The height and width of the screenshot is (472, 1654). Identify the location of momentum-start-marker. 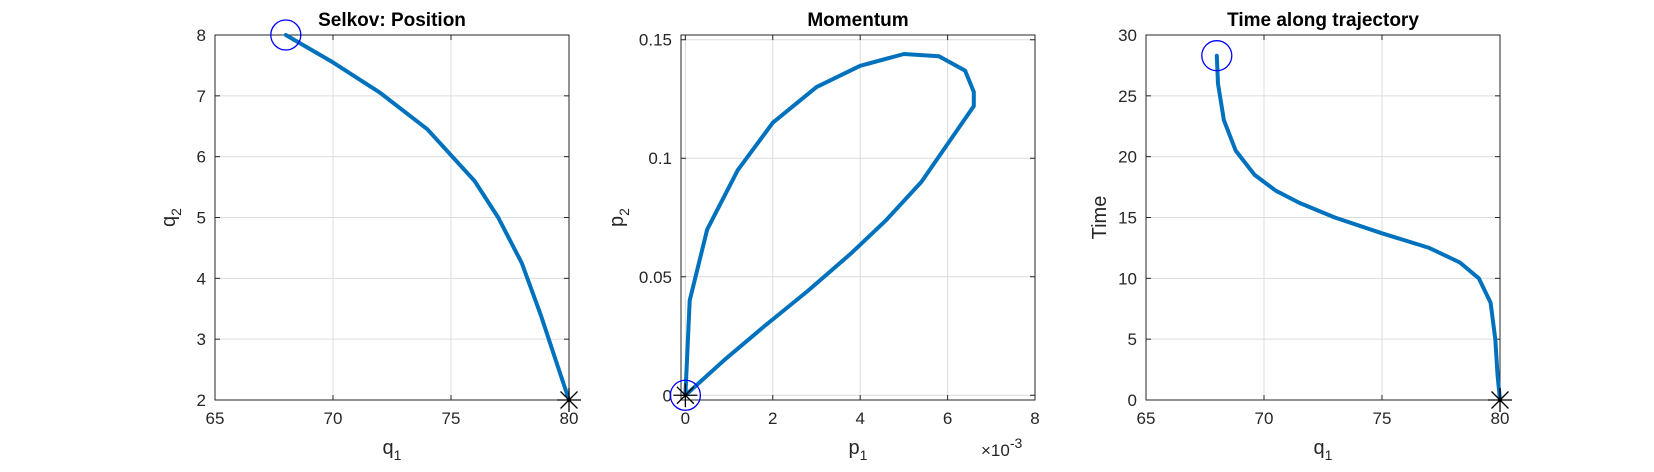
(685, 395).